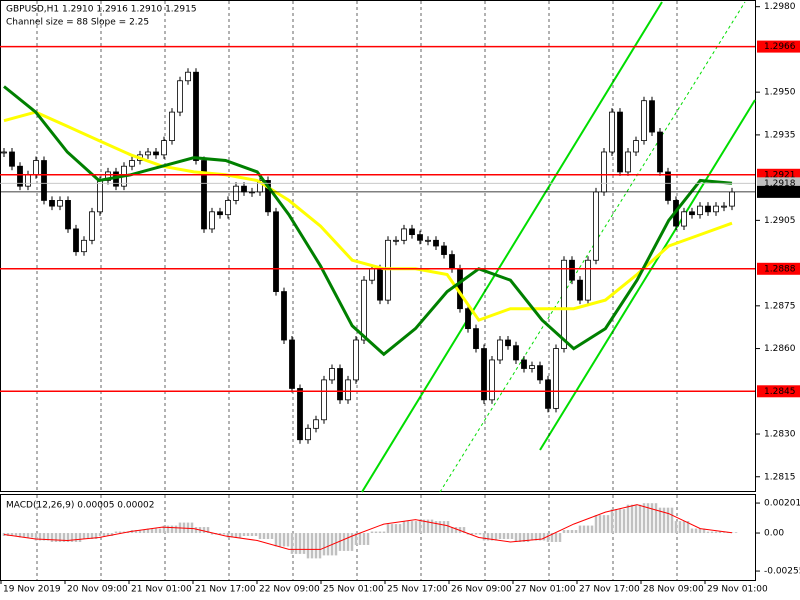 The height and width of the screenshot is (600, 800). I want to click on level-label: 1.2915, so click(780, 192).